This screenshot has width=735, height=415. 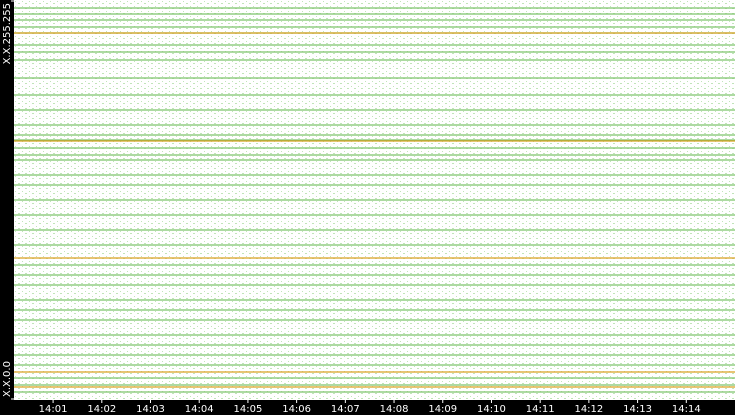 I want to click on x-tick-label: 14:06, so click(x=296, y=409).